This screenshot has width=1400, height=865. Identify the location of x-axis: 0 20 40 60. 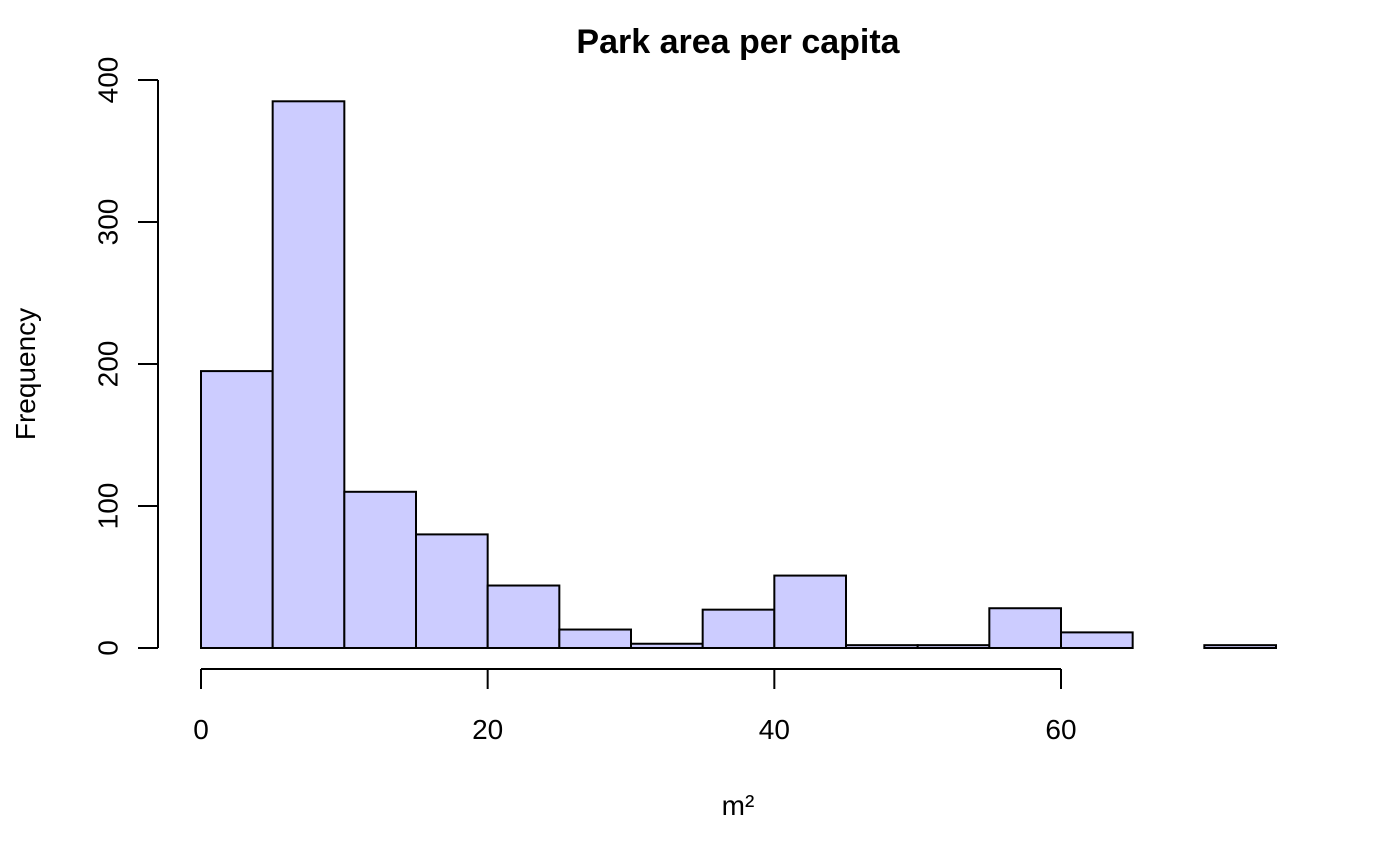
(635, 706).